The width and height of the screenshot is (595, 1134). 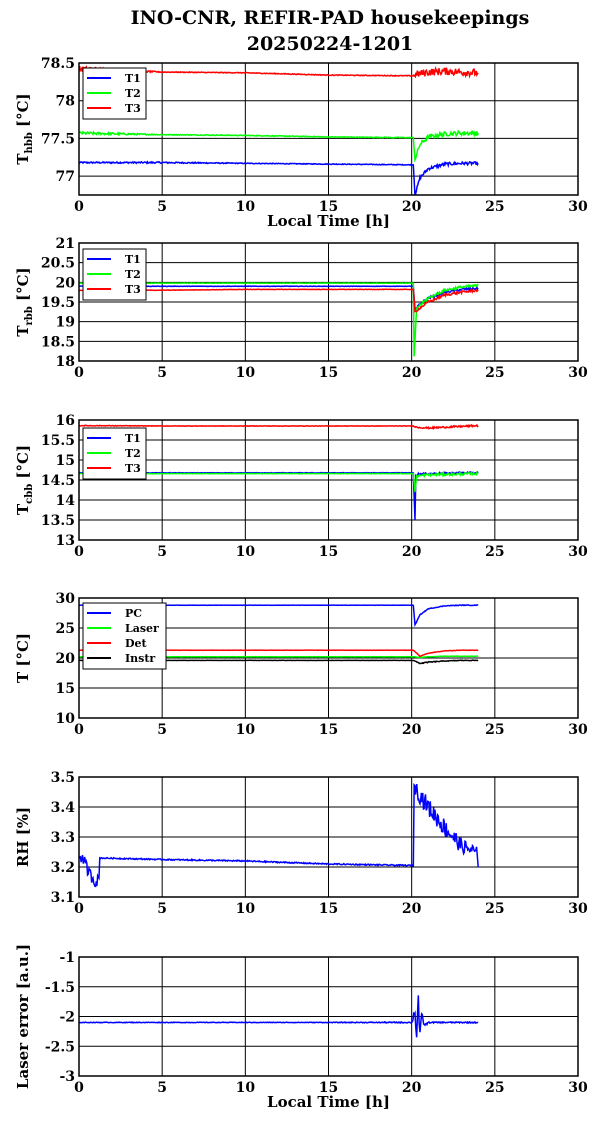 What do you see at coordinates (65, 541) in the screenshot?
I see `y-tick-label: 13` at bounding box center [65, 541].